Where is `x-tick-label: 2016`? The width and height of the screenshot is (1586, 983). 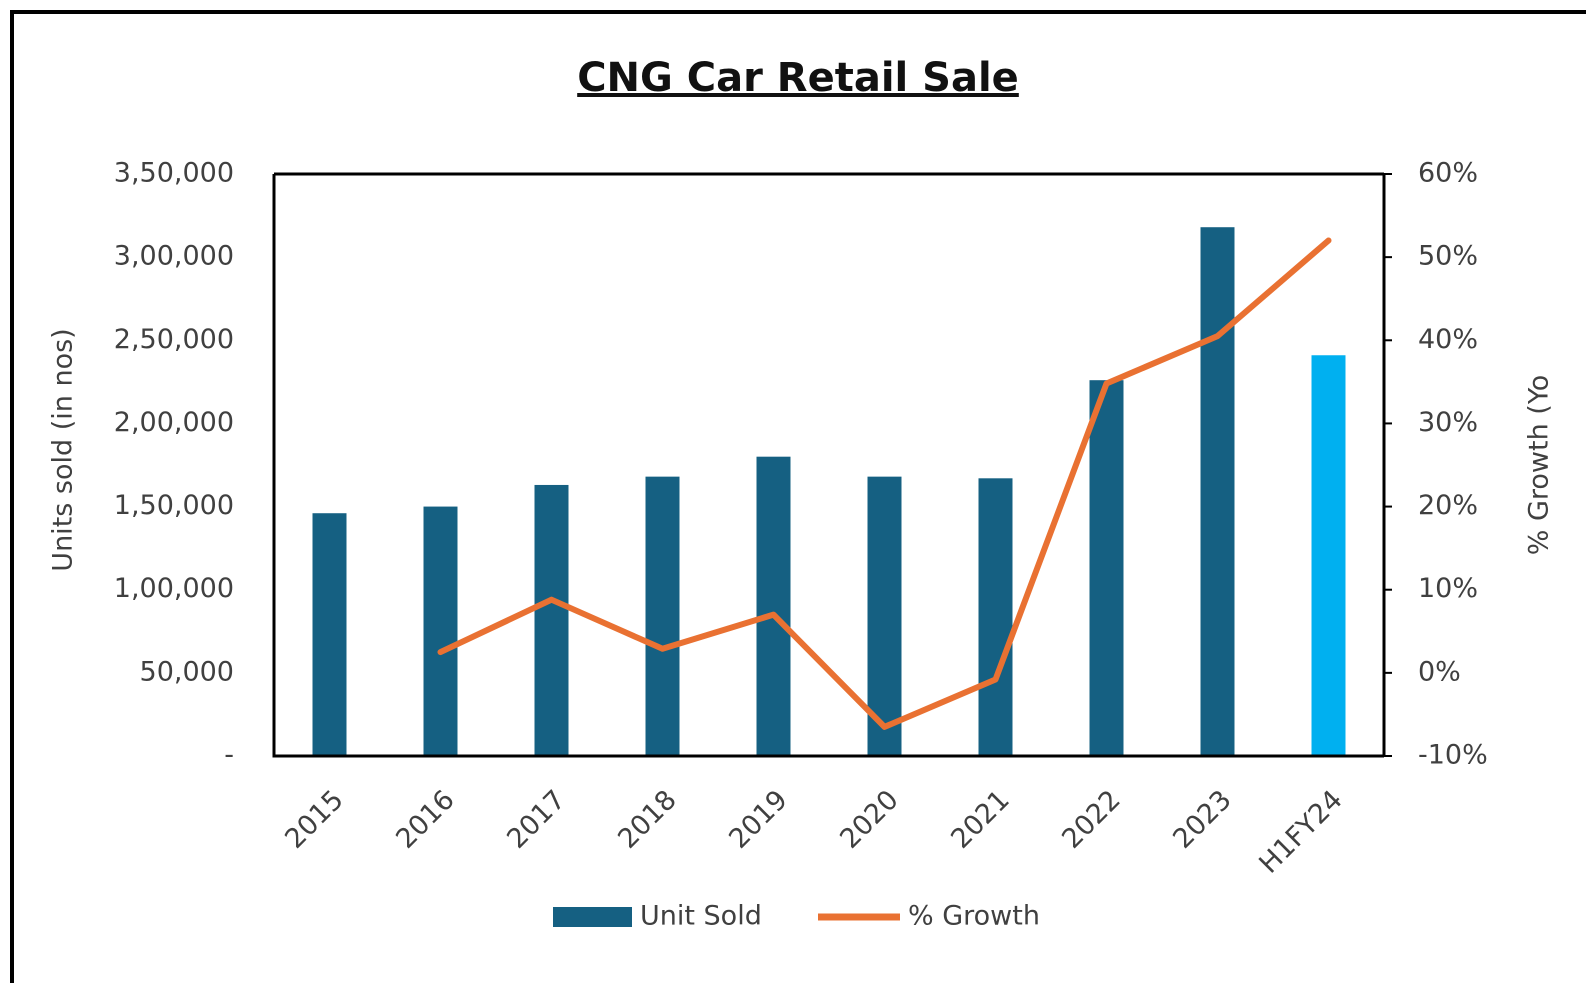 x-tick-label: 2016 is located at coordinates (425, 819).